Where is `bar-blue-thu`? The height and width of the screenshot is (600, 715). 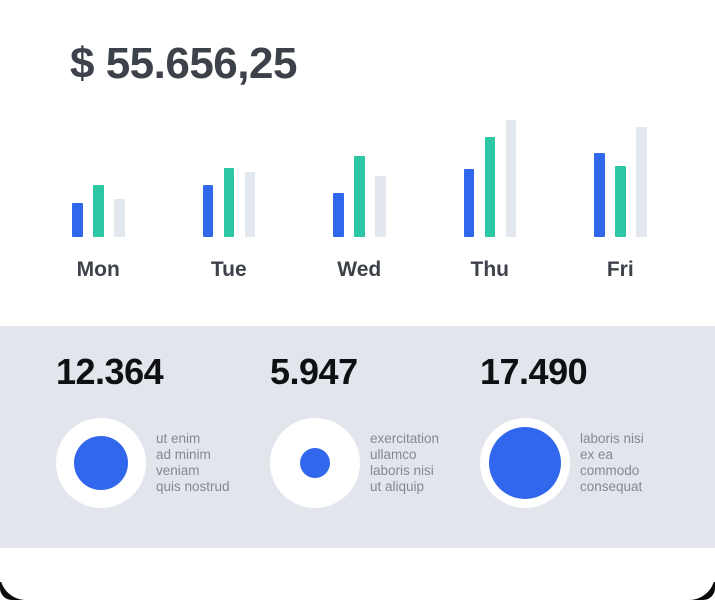
bar-blue-thu is located at coordinates (468, 203).